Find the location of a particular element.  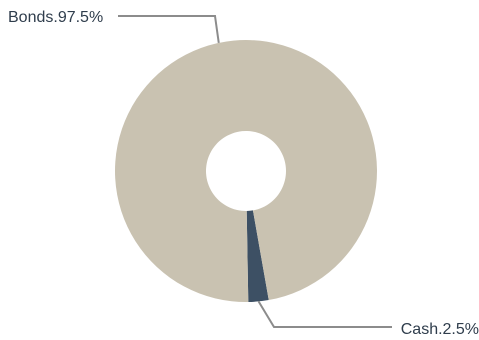

leader-line-cash is located at coordinates (324, 314).